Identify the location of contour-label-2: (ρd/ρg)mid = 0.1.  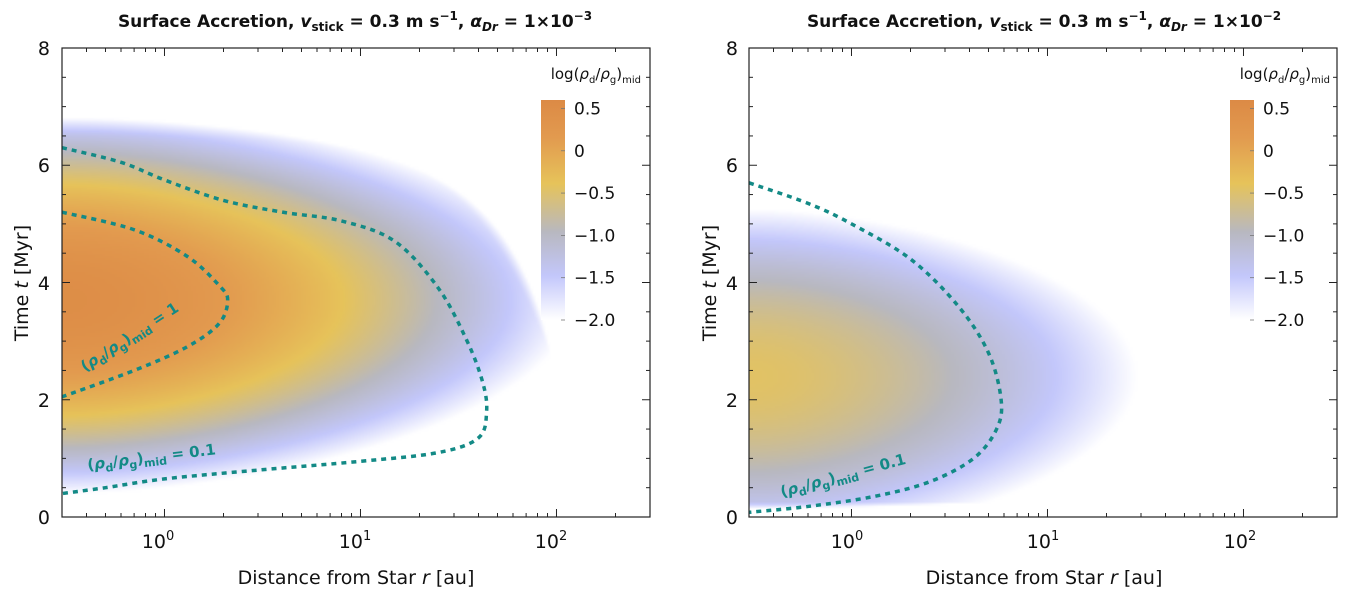
(151, 458).